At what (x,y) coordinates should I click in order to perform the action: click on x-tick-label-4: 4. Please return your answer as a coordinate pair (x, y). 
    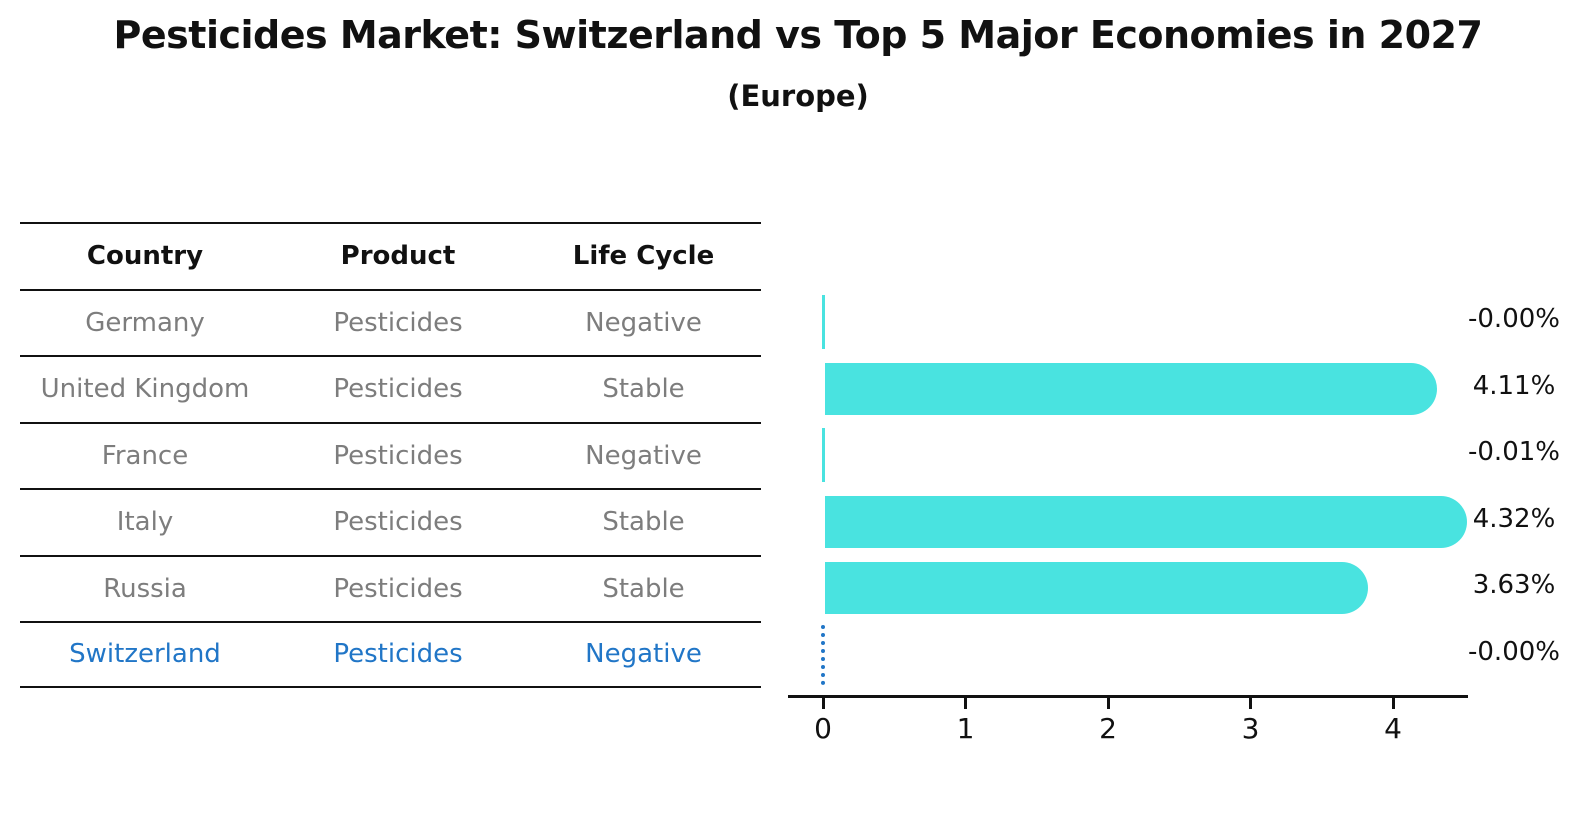
    Looking at the image, I should click on (1393, 728).